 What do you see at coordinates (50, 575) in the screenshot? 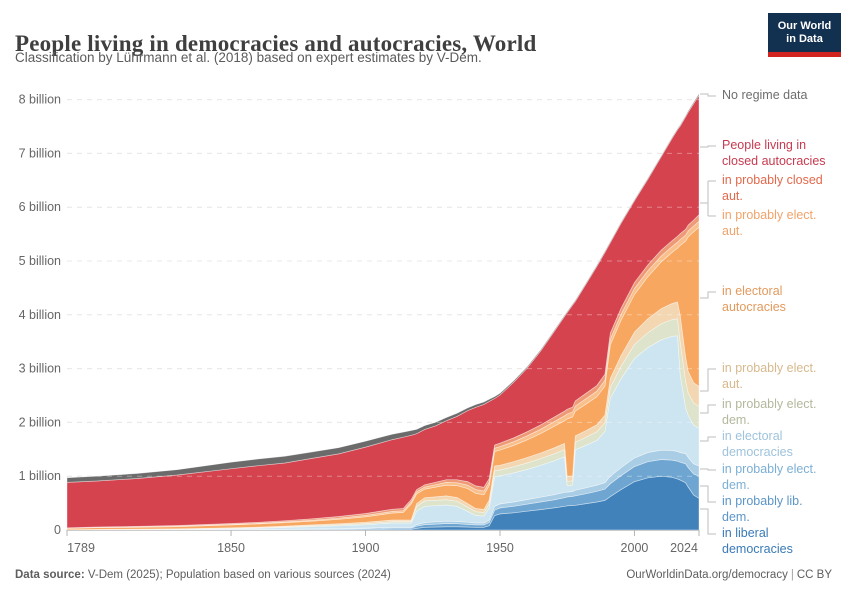
I see `data-source-label: Data source:` at bounding box center [50, 575].